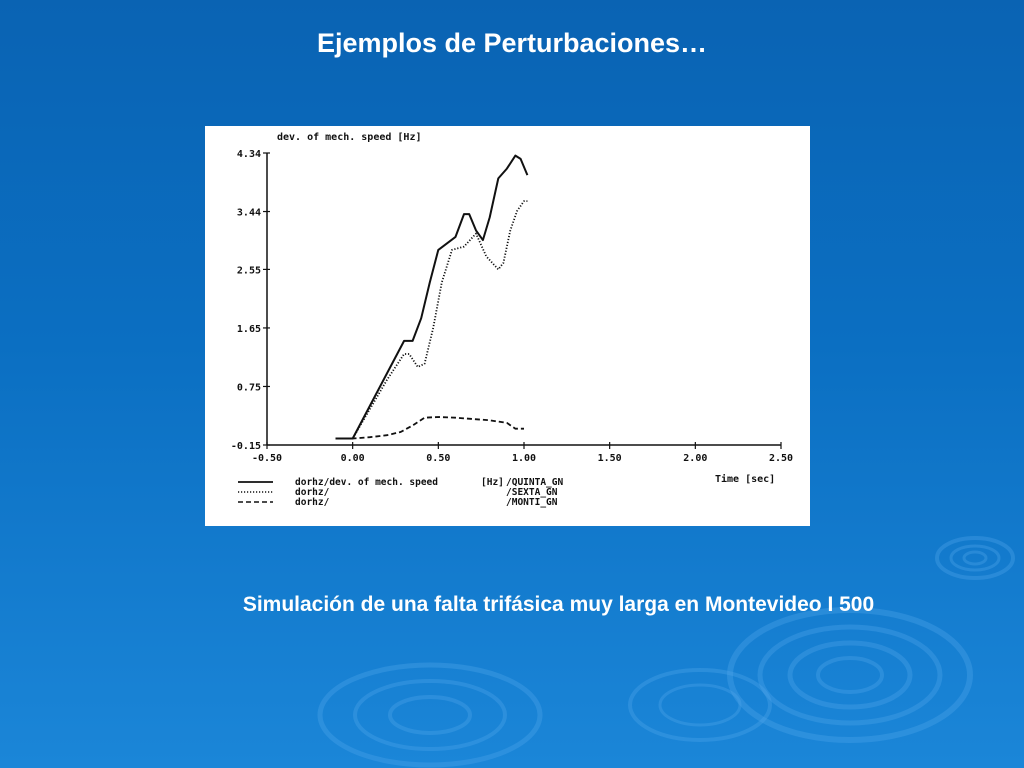 Image resolution: width=1024 pixels, height=768 pixels. I want to click on legend-series-name: /MONTI_GN, so click(532, 502).